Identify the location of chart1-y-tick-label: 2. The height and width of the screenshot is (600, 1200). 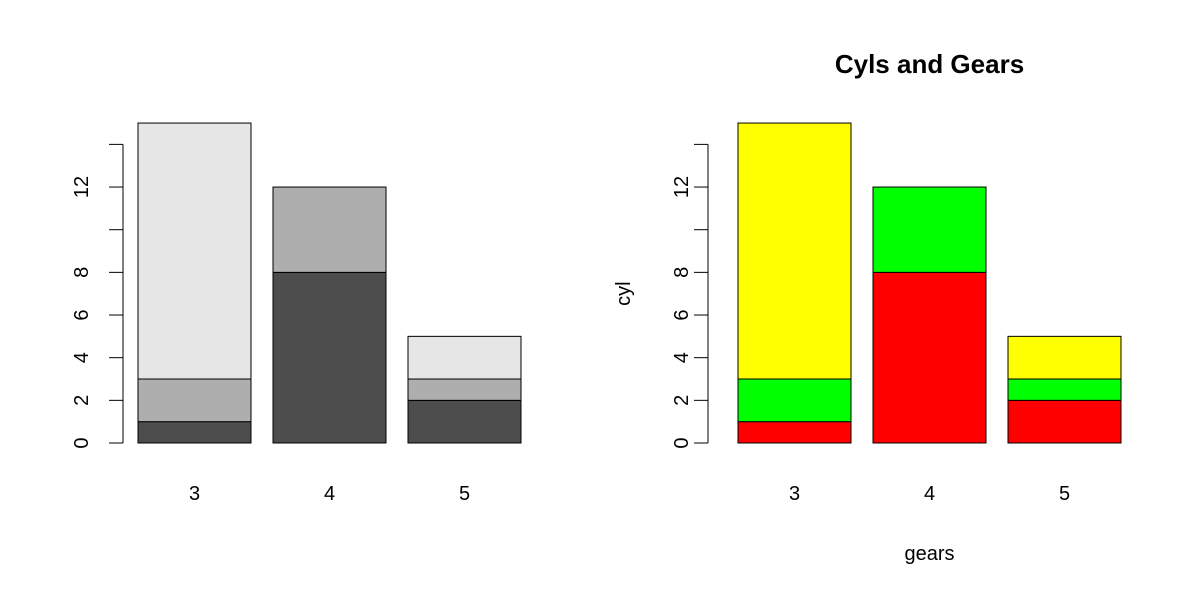
(82, 400).